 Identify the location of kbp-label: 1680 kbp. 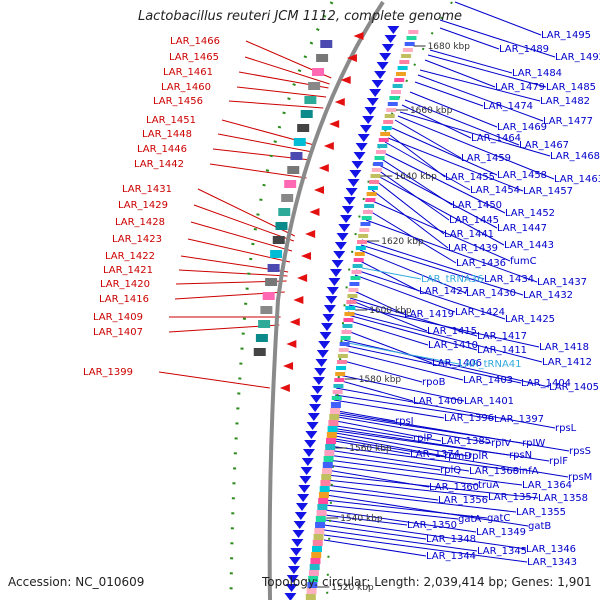
(449, 47).